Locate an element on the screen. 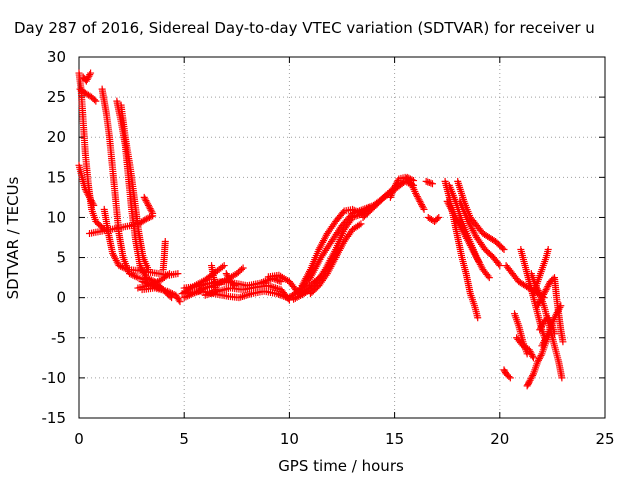 This screenshot has height=480, width=640. series-track-u is located at coordinates (230, 280).